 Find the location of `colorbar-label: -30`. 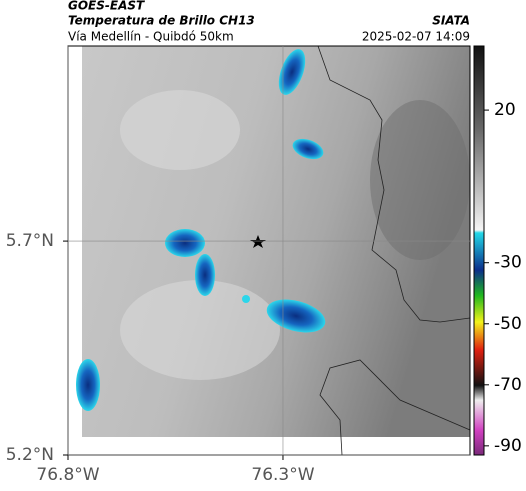

colorbar-label: -30 is located at coordinates (508, 263).